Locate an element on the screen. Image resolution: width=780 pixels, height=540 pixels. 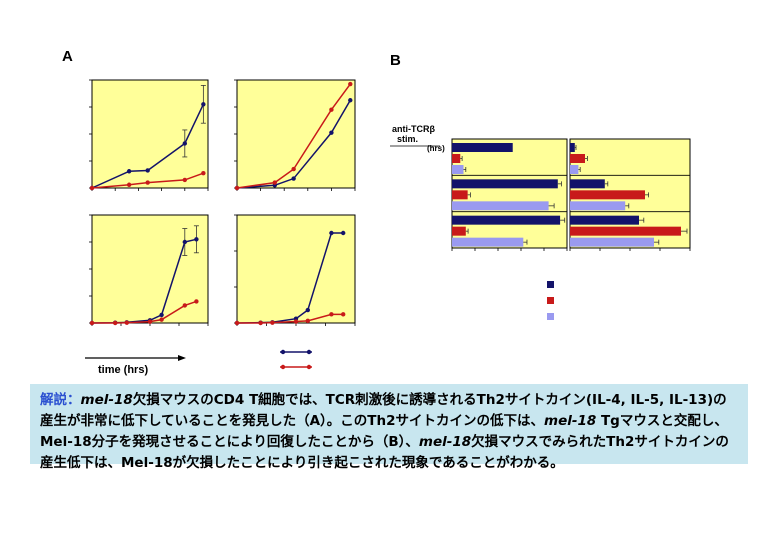
legend-a is located at coordinates (296, 359).